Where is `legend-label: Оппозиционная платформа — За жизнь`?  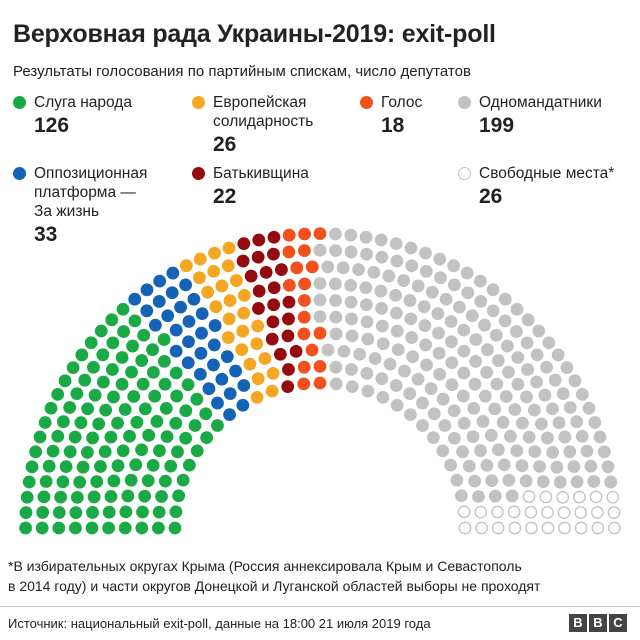
legend-label: Оппозиционная платформа — За жизнь is located at coordinates (91, 192).